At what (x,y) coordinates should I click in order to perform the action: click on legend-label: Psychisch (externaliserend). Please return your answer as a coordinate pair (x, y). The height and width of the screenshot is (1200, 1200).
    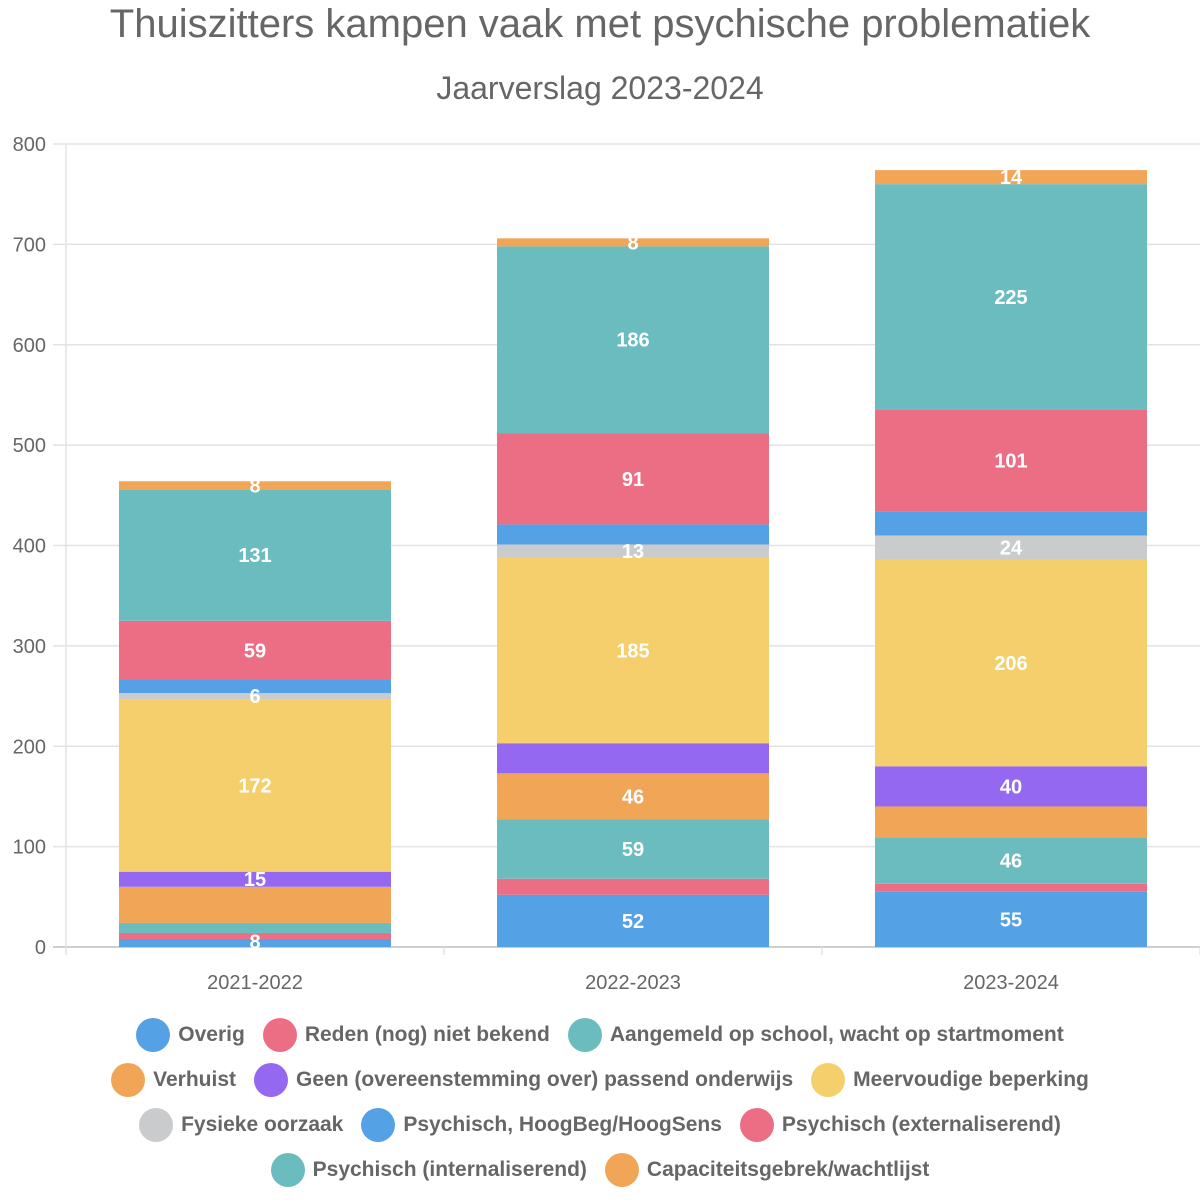
    Looking at the image, I should click on (921, 1124).